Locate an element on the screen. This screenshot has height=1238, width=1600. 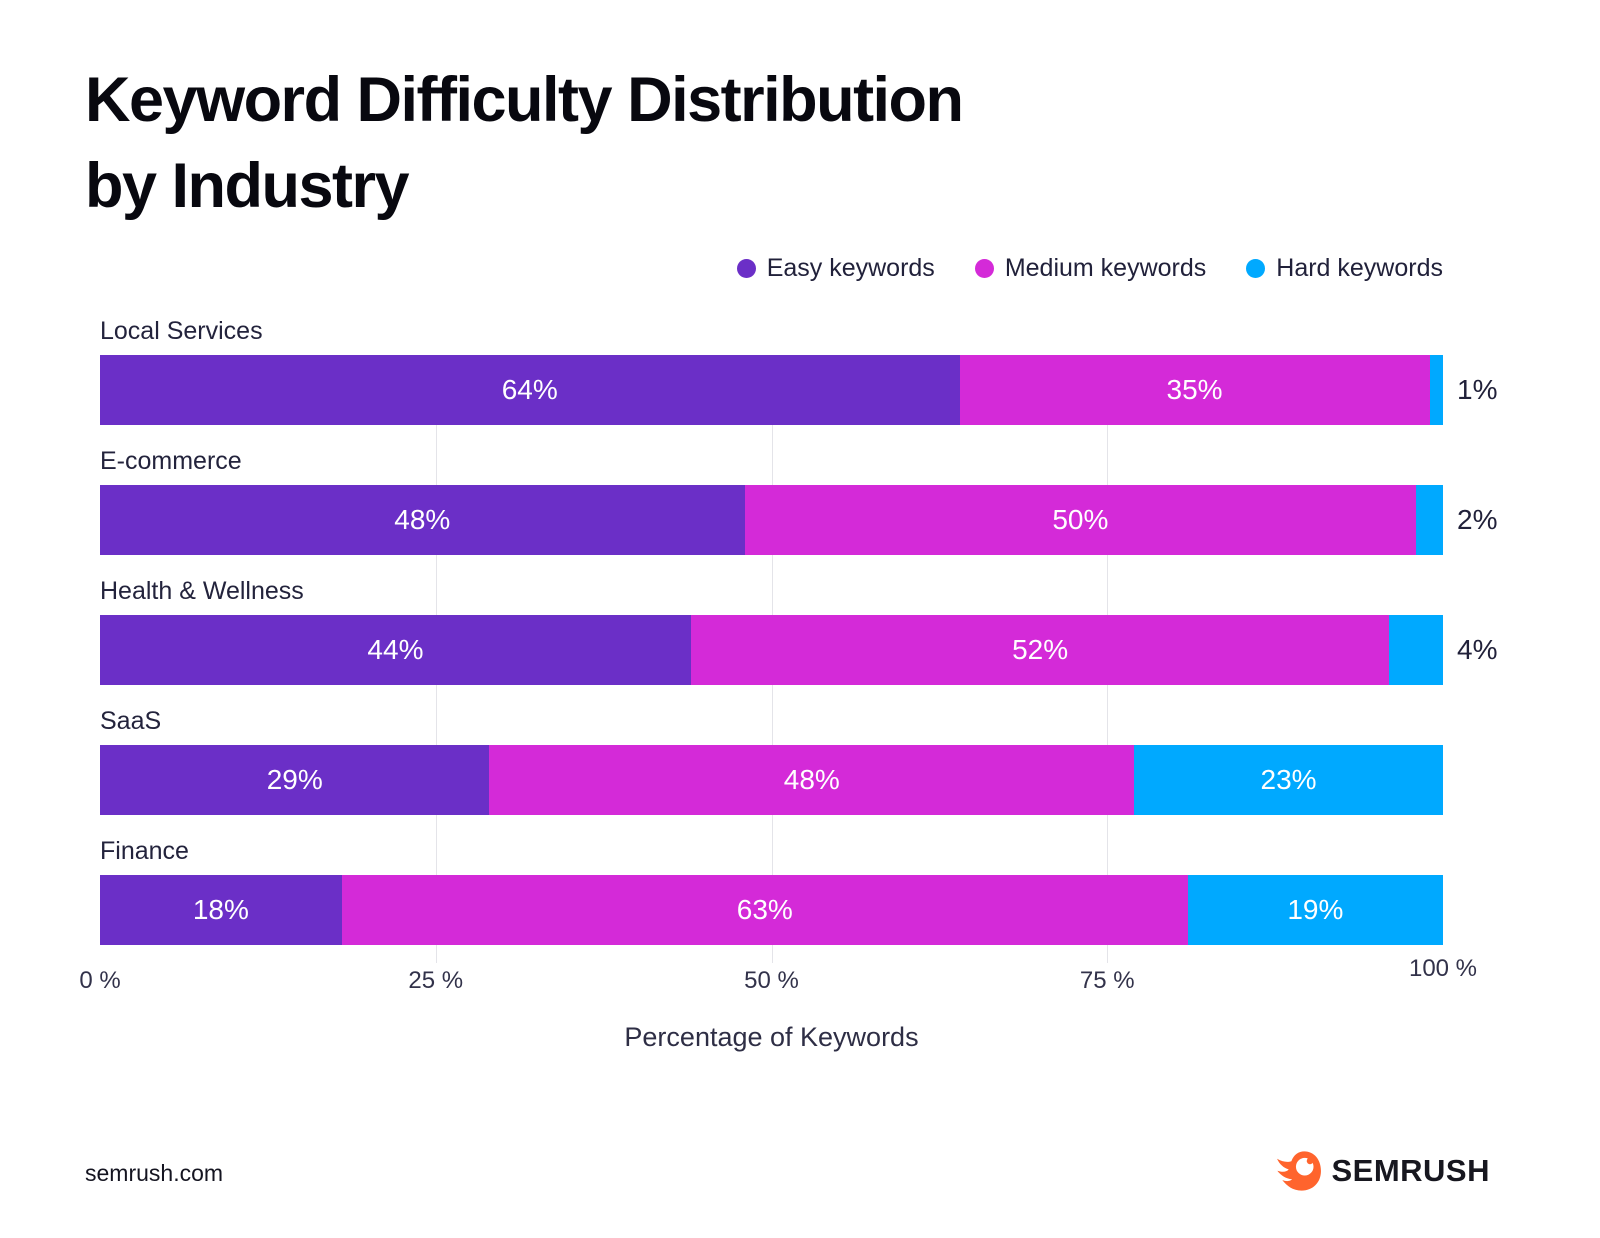
bar-segment: 35% is located at coordinates (1194, 390).